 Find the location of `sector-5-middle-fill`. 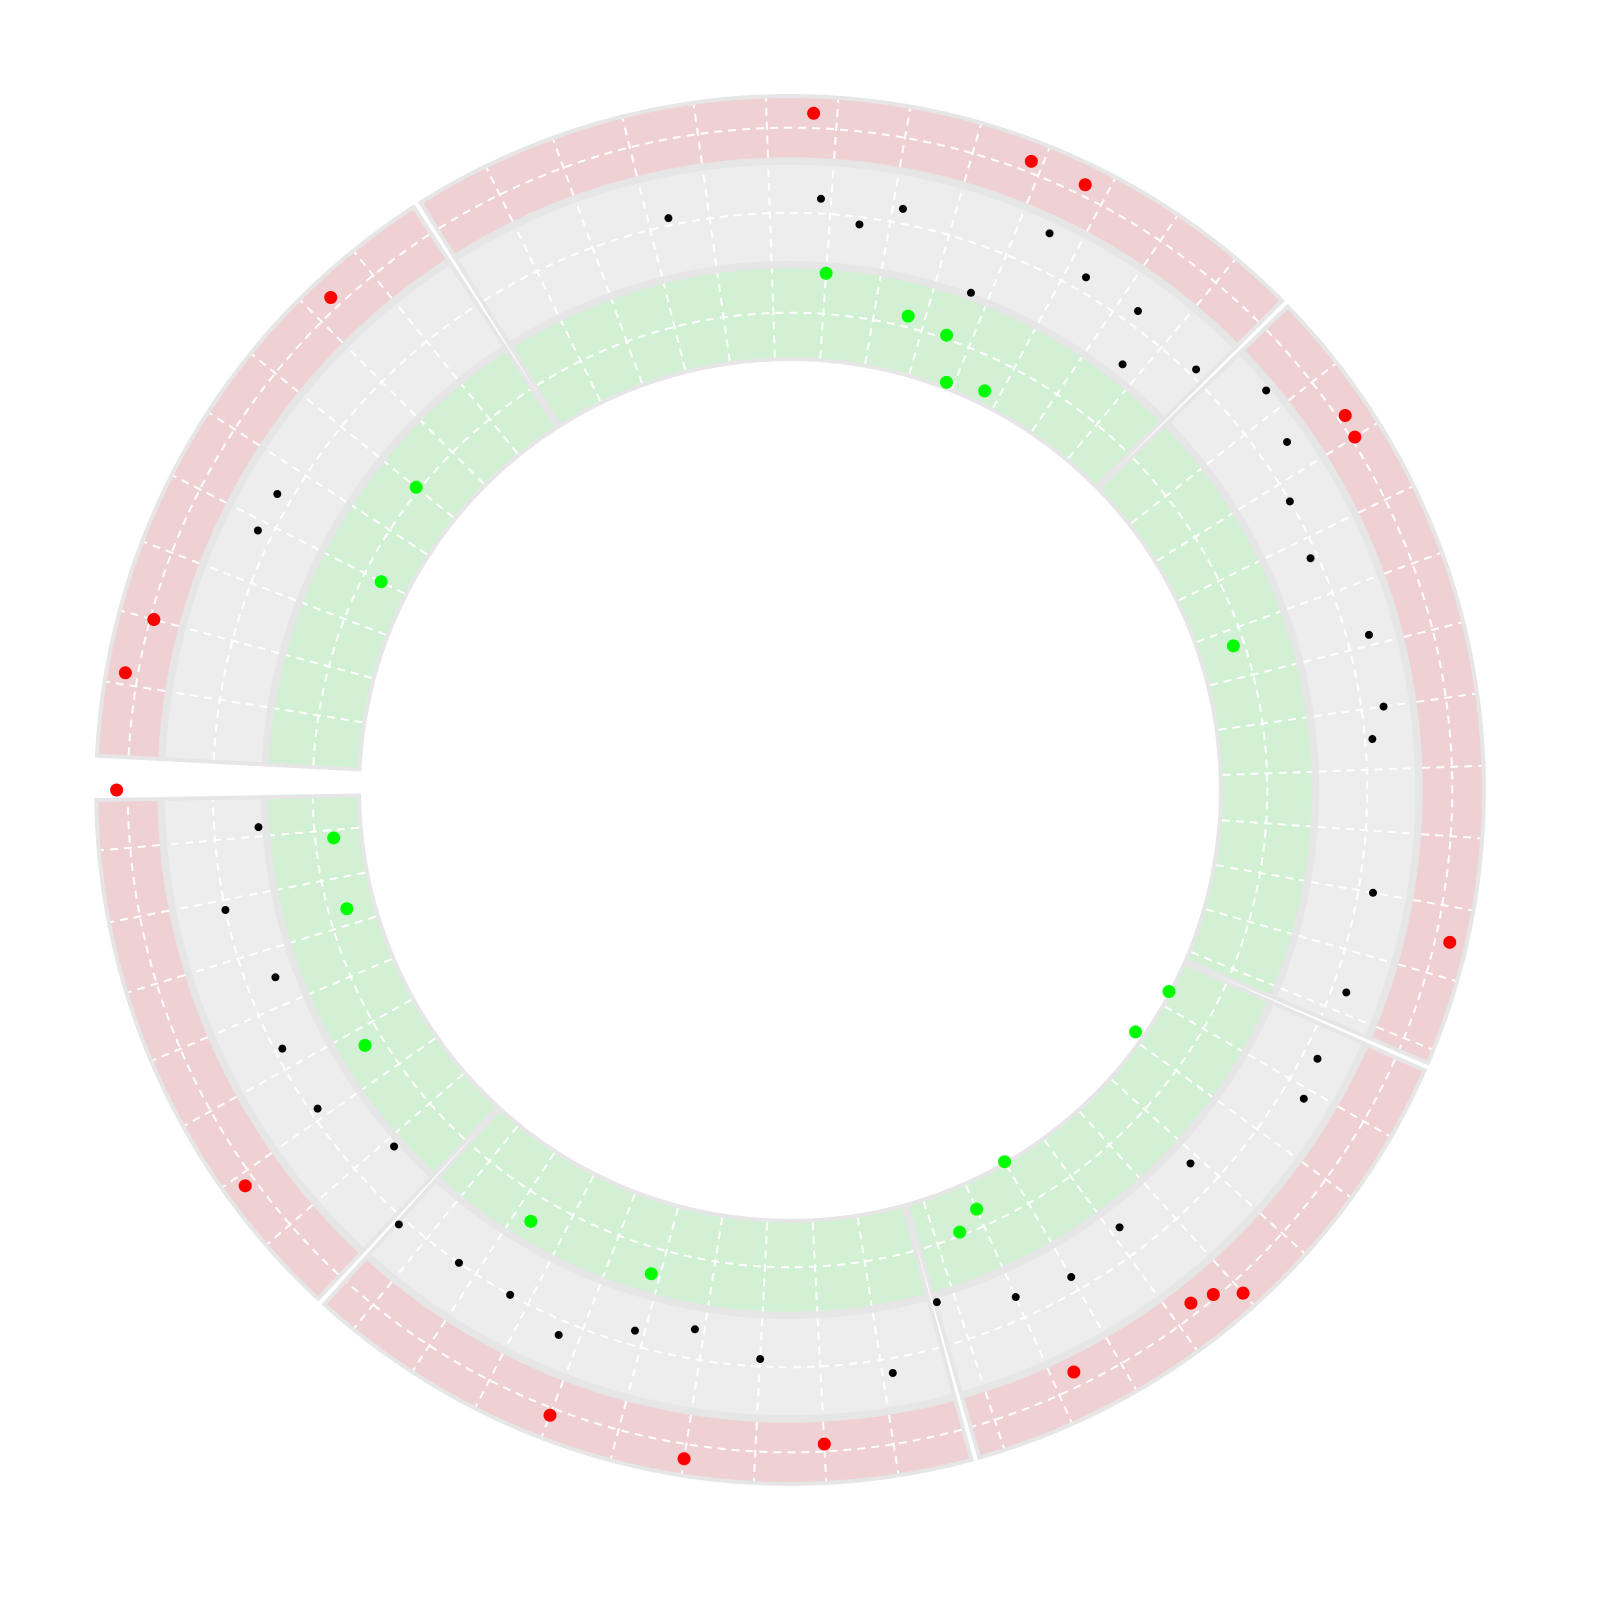

sector-5-middle-fill is located at coordinates (297, 1023).